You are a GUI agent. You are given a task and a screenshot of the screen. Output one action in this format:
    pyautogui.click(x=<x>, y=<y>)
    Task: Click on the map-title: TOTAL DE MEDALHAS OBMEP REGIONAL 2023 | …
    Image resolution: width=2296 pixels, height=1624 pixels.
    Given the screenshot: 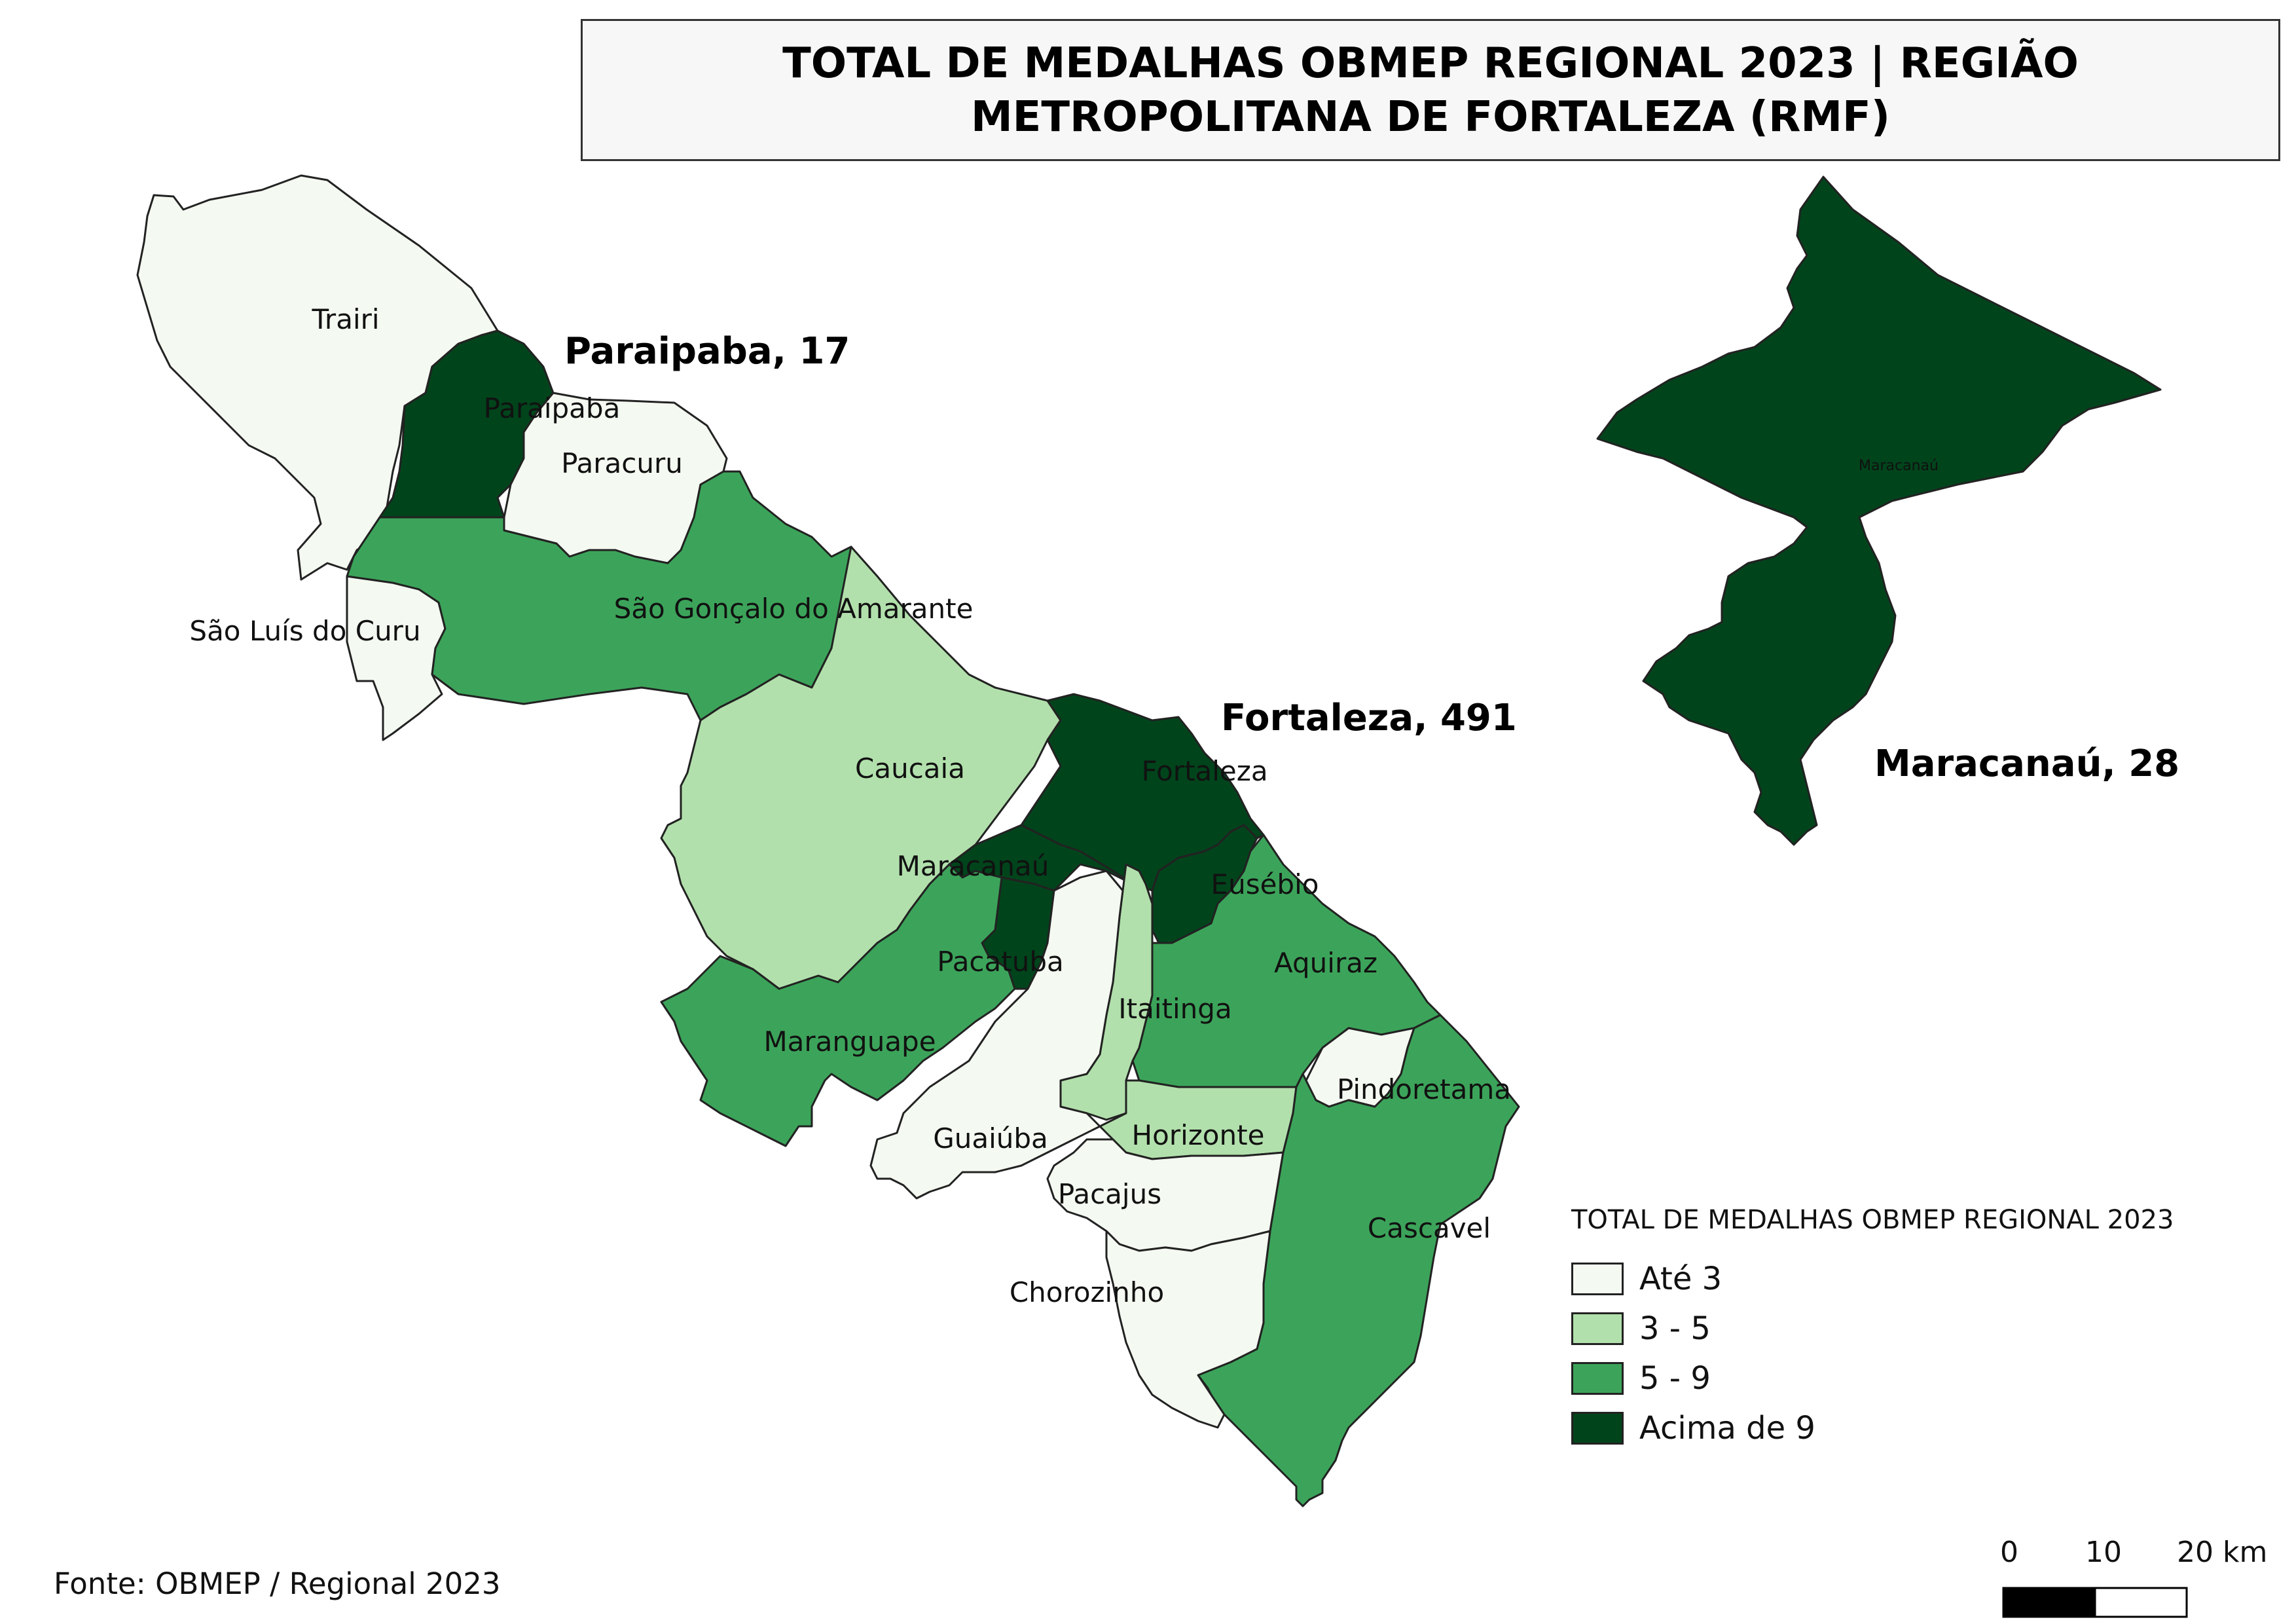 What is the action you would take?
    pyautogui.click(x=1430, y=90)
    